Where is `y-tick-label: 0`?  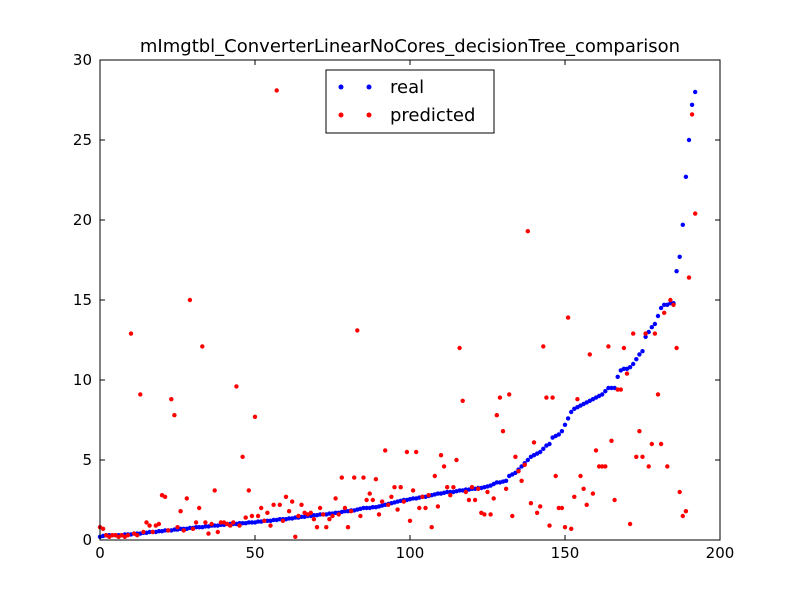 y-tick-label: 0 is located at coordinates (87, 540).